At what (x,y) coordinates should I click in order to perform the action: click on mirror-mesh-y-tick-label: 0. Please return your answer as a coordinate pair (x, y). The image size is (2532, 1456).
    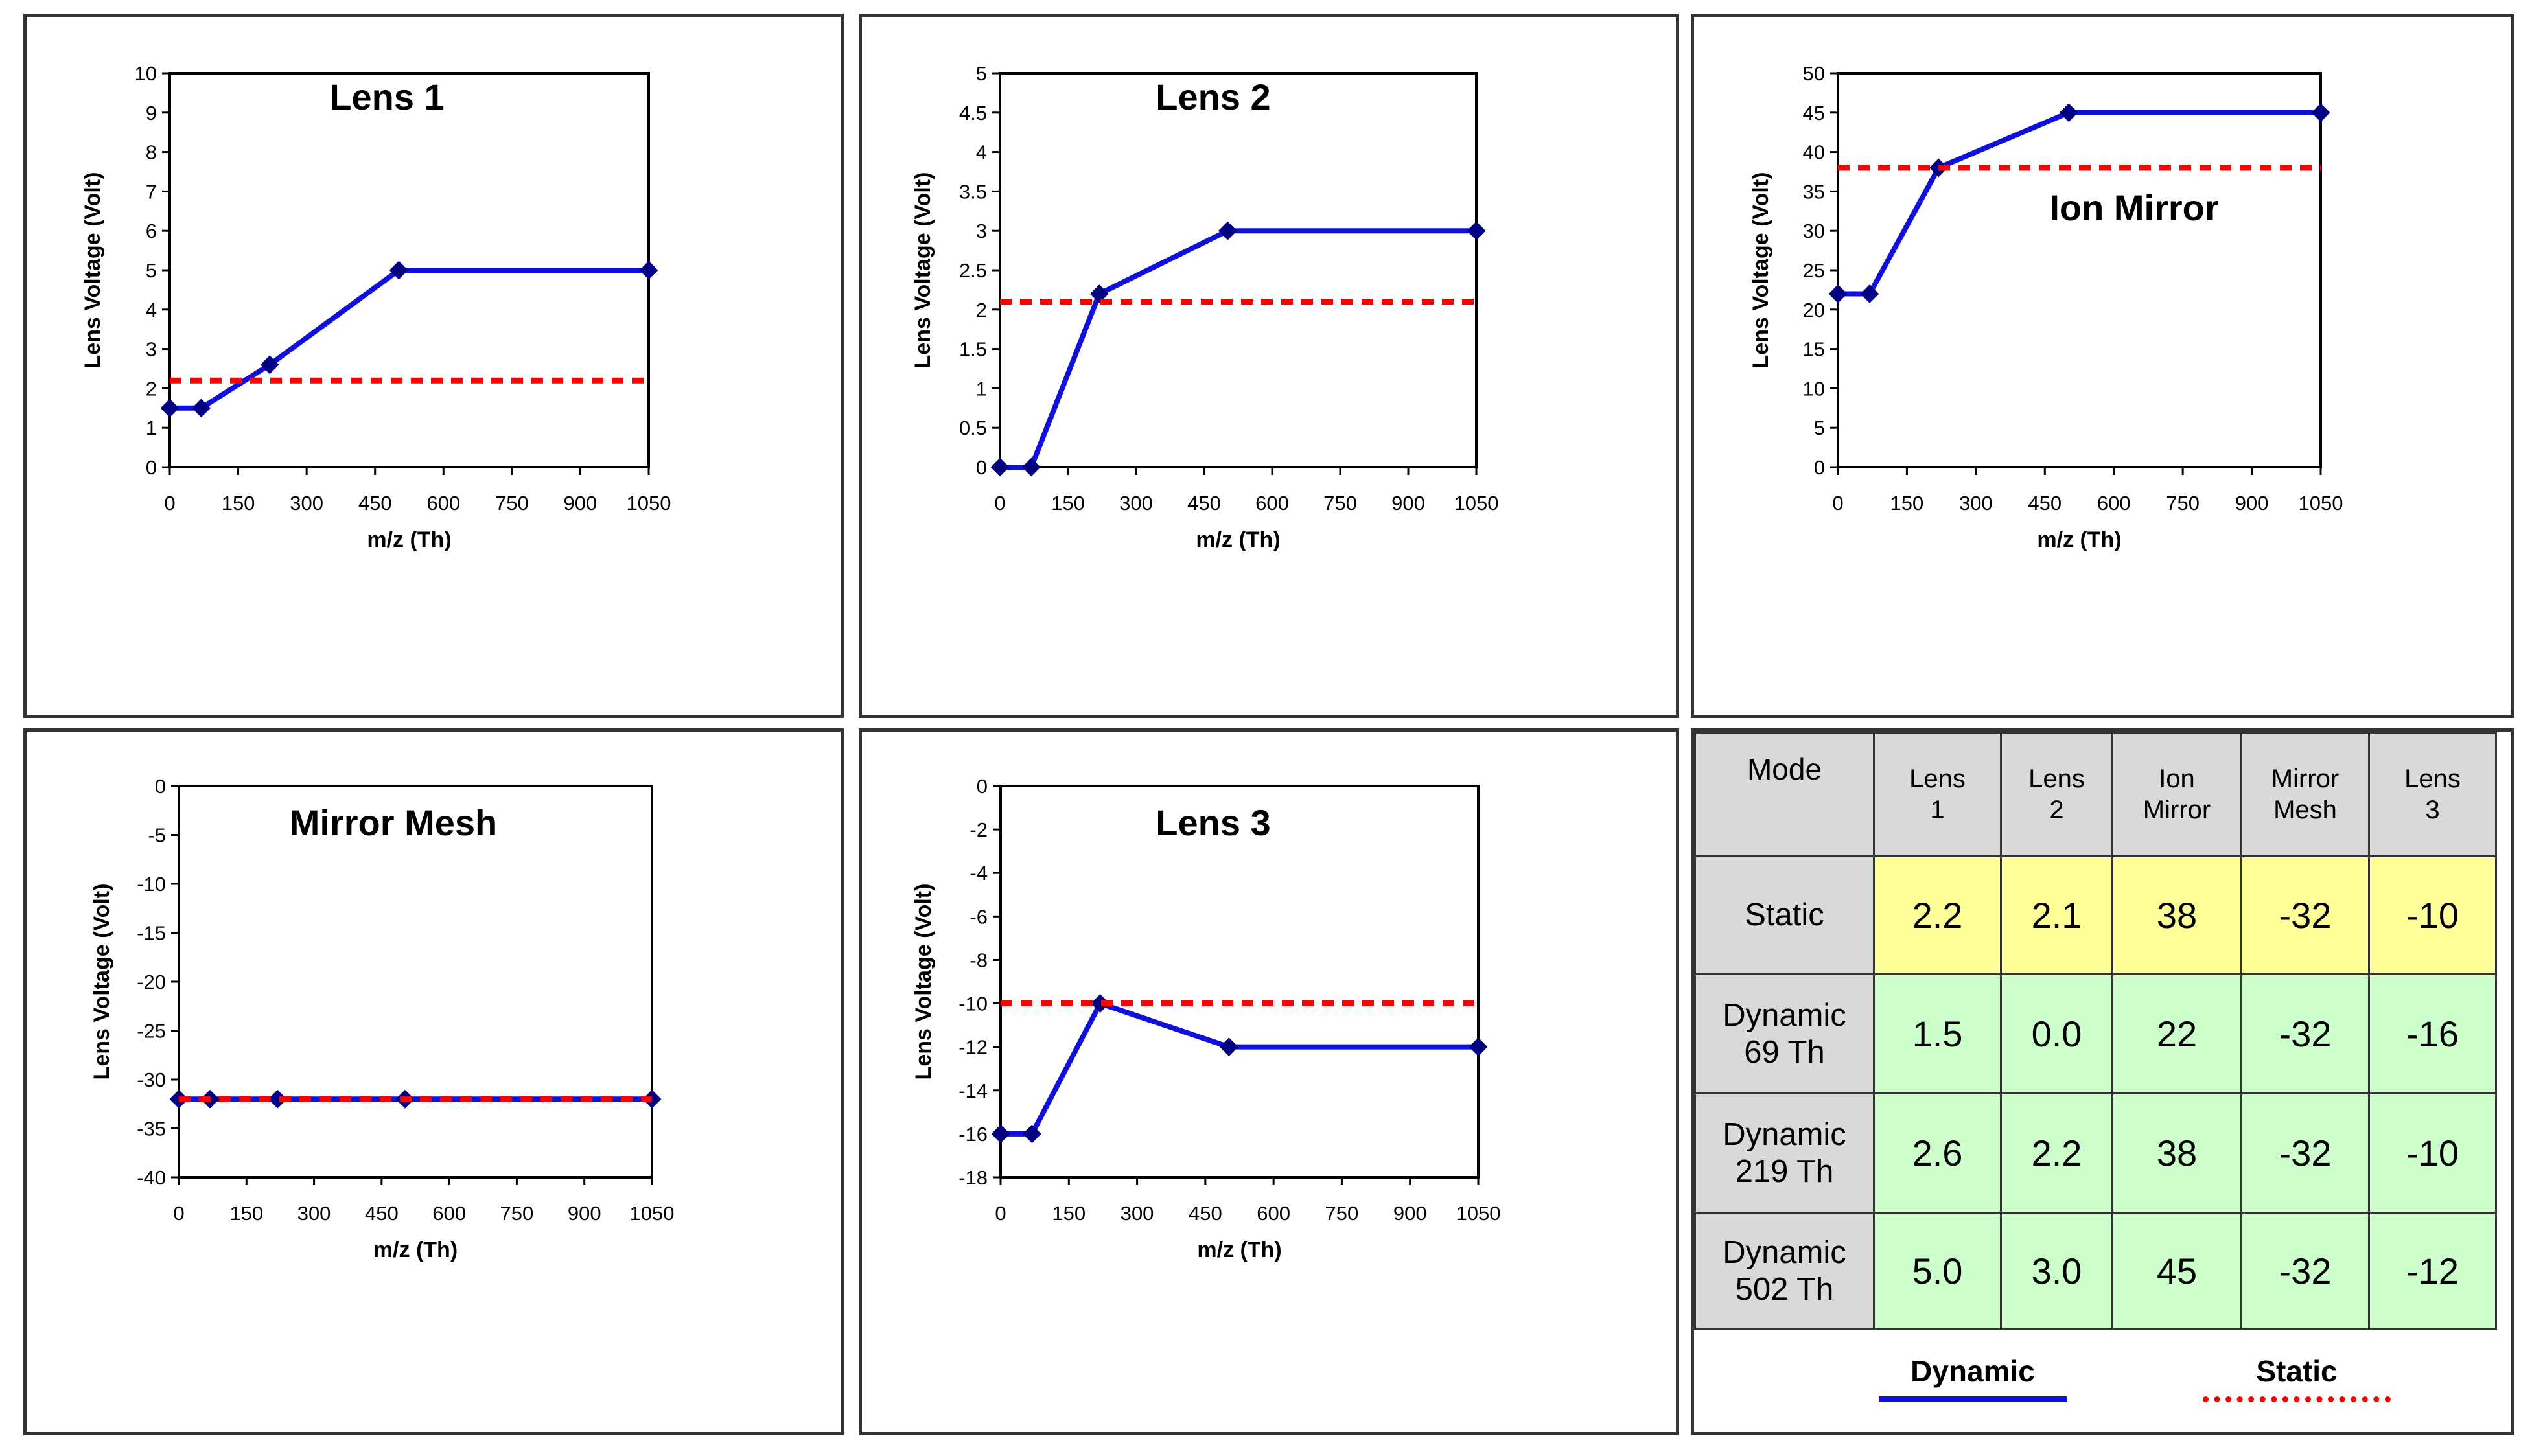
    Looking at the image, I should click on (160, 786).